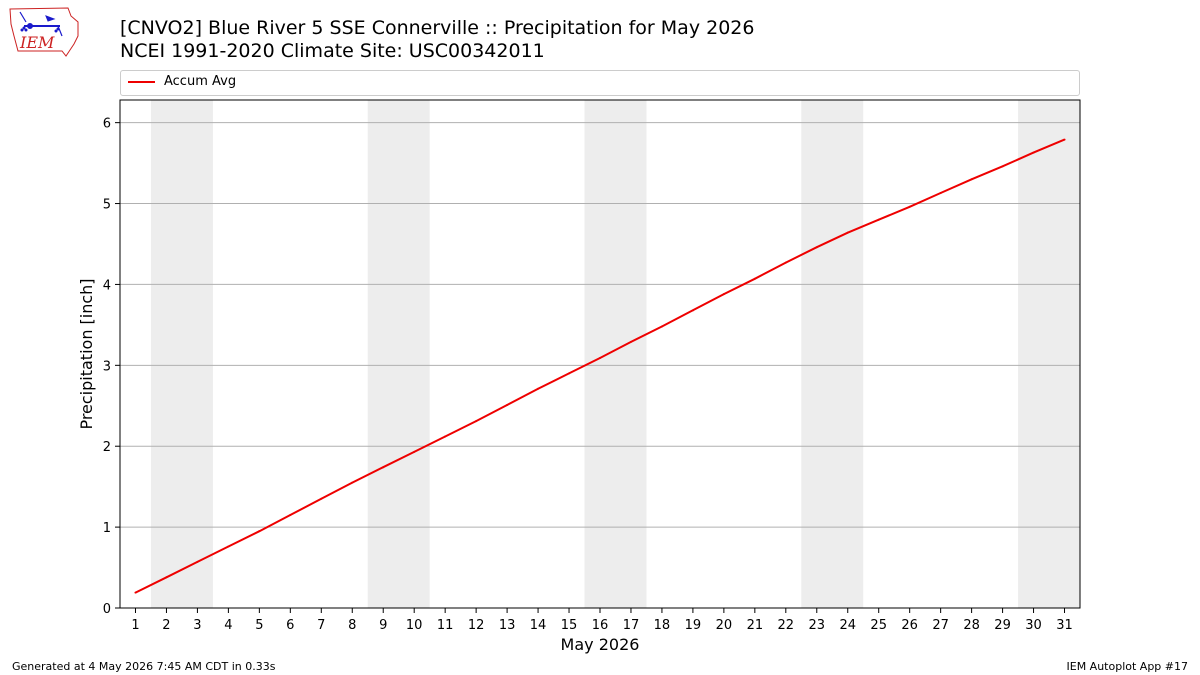 The image size is (1200, 675). I want to click on y-tick-label: 6, so click(107, 124).